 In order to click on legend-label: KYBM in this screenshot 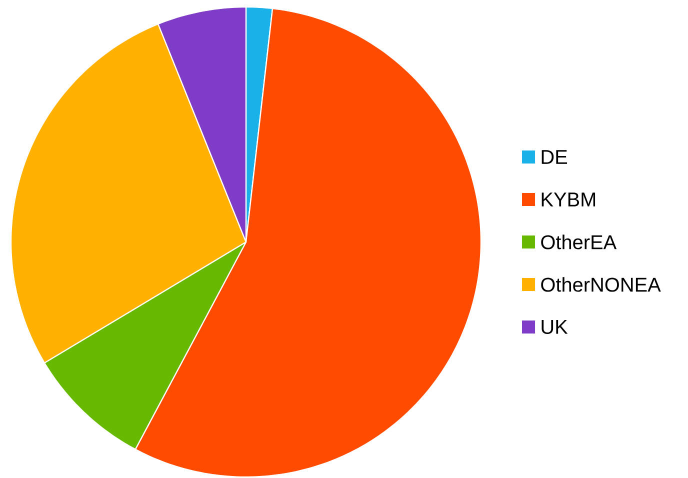, I will do `click(569, 199)`.